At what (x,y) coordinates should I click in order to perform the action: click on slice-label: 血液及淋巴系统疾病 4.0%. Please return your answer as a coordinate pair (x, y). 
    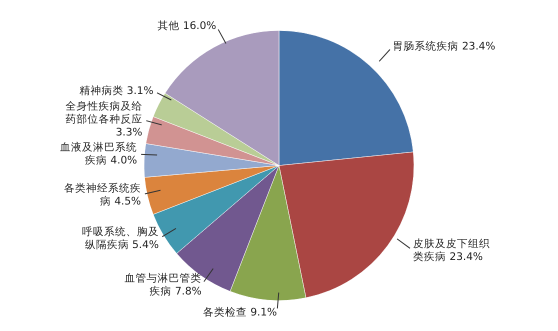
    Looking at the image, I should click on (99, 153).